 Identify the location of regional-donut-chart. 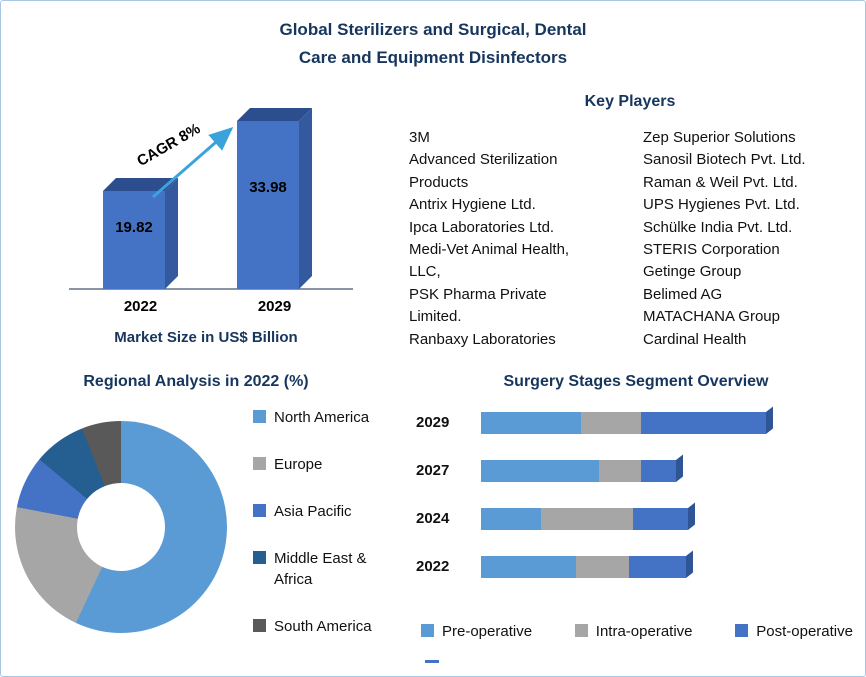
(121, 527).